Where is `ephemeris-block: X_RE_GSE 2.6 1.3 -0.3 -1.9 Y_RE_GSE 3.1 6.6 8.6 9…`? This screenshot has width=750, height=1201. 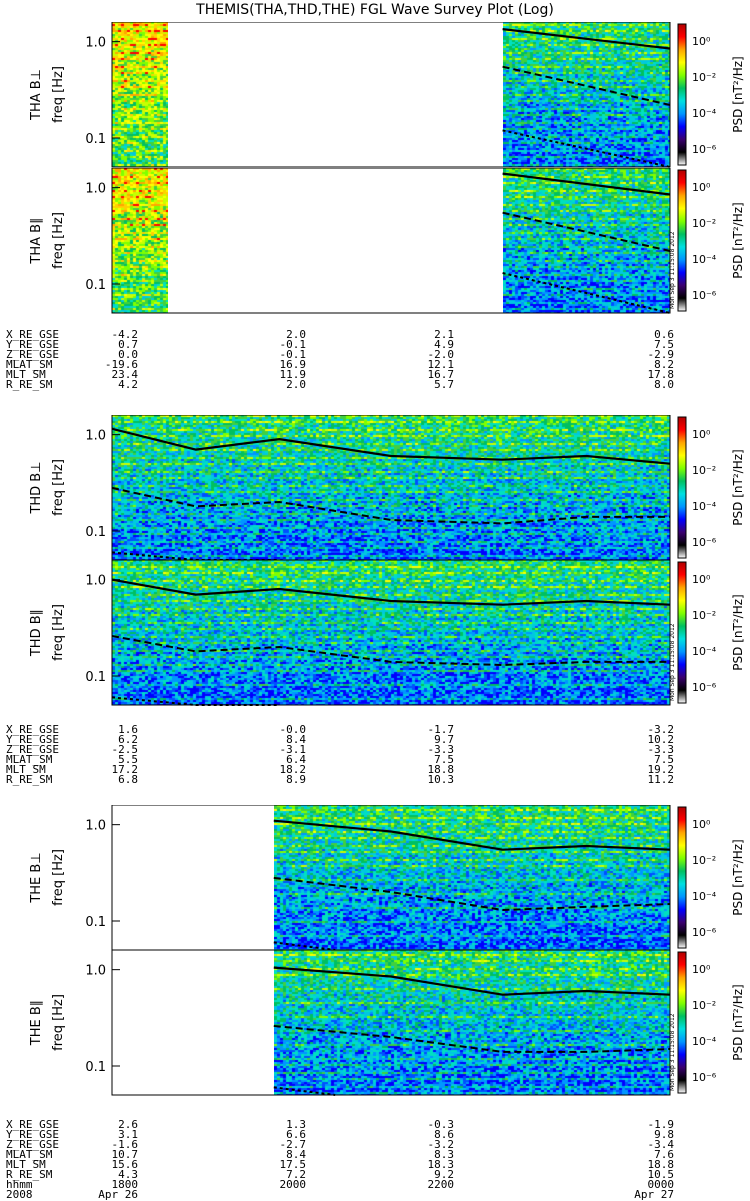
ephemeris-block: X_RE_GSE 2.6 1.3 -0.3 -1.9 Y_RE_GSE 3.1 6.6 8.6 9… is located at coordinates (356, 1159).